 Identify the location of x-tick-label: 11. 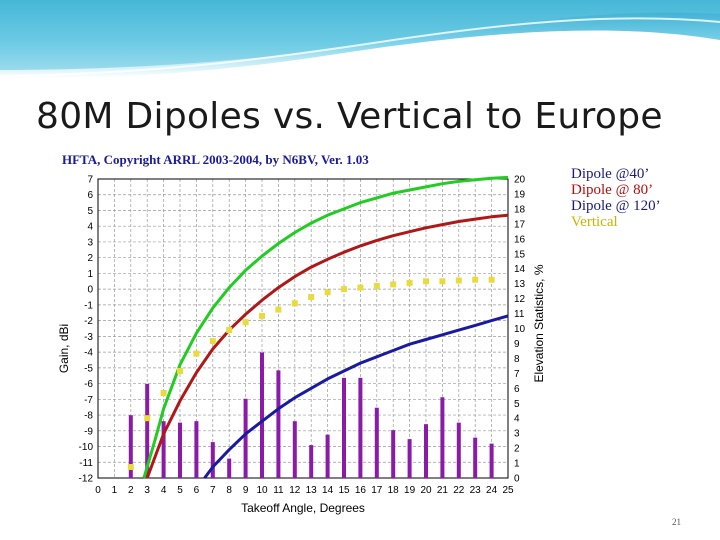
(278, 490).